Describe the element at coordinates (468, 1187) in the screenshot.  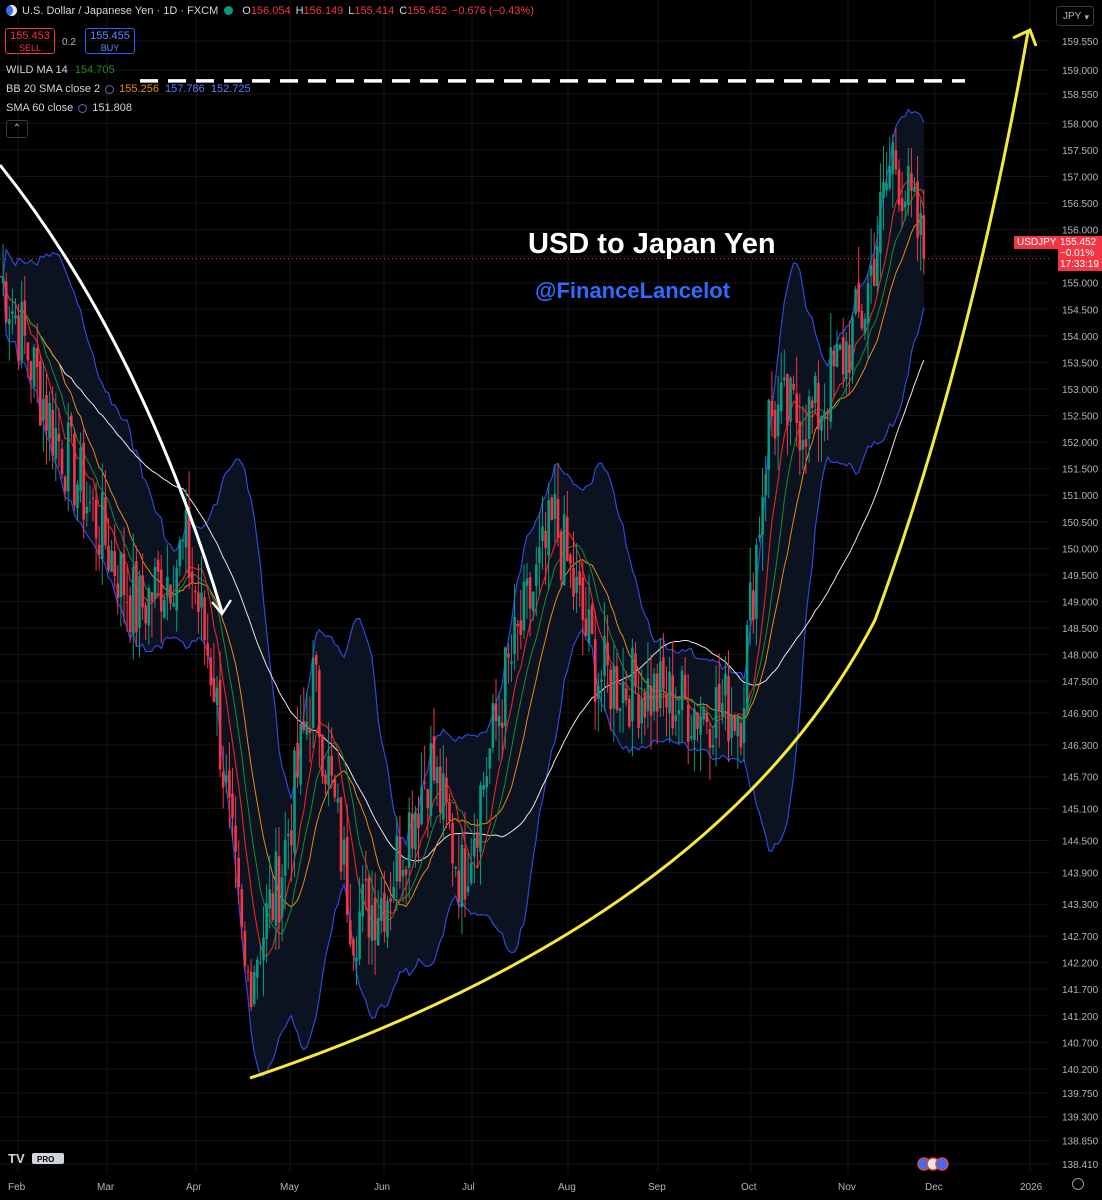
I see `x-tick-label: Jul` at that location.